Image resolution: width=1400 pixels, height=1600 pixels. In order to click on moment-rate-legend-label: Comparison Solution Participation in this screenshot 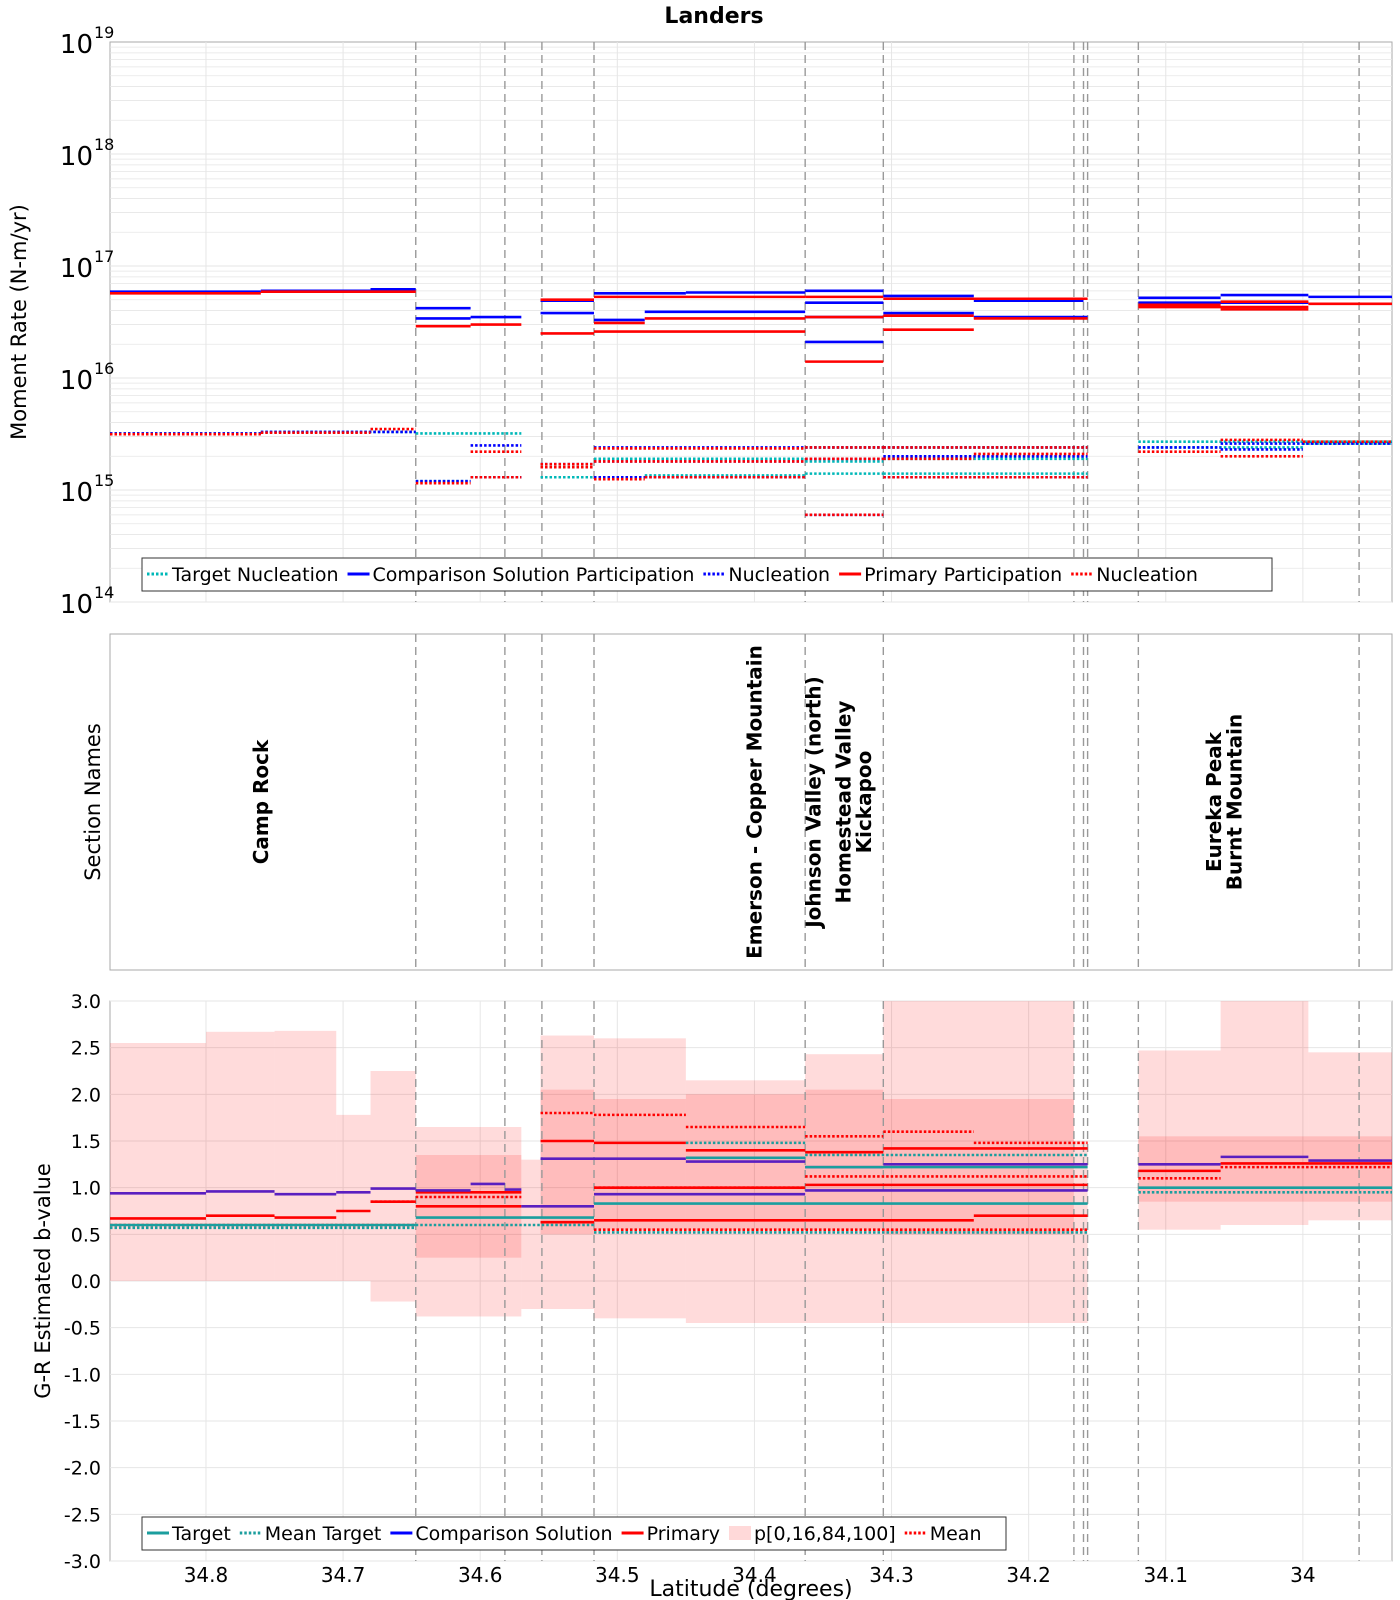, I will do `click(534, 575)`.